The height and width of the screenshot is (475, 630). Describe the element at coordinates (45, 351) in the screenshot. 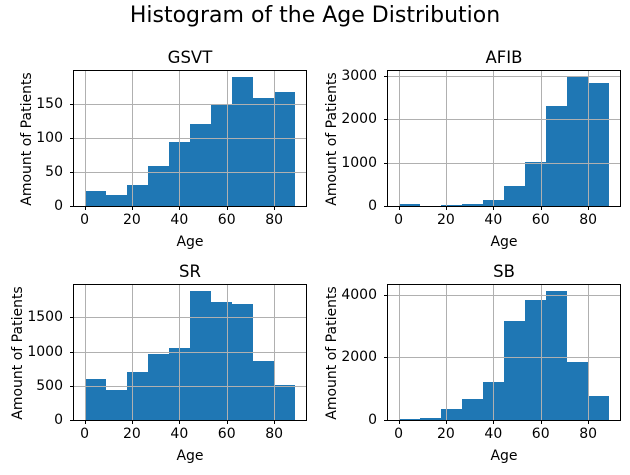

I see `y-tick-label: 1000` at that location.